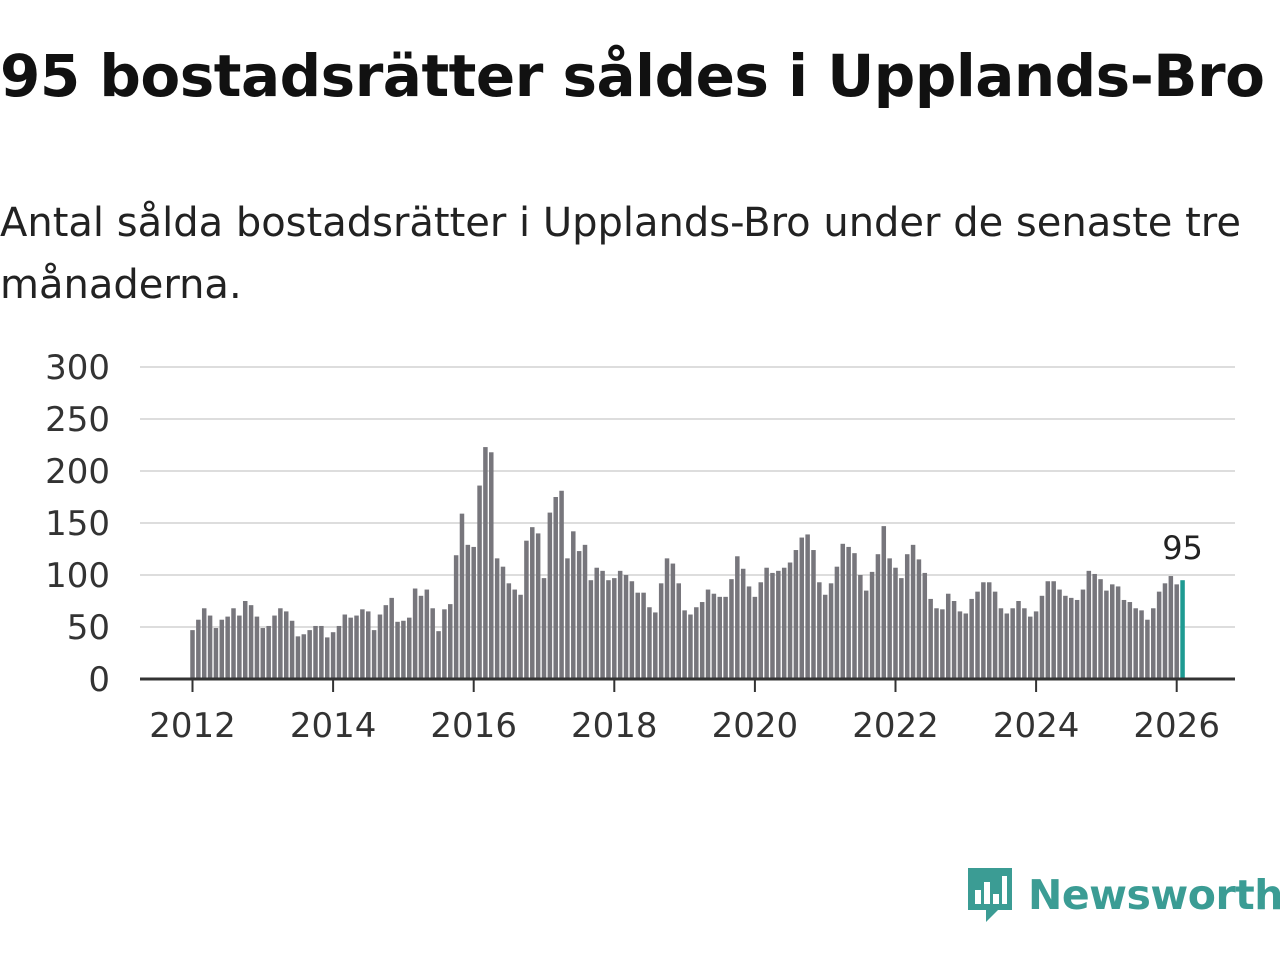 The height and width of the screenshot is (960, 1280). What do you see at coordinates (614, 726) in the screenshot?
I see `x-tick-label: 2018` at bounding box center [614, 726].